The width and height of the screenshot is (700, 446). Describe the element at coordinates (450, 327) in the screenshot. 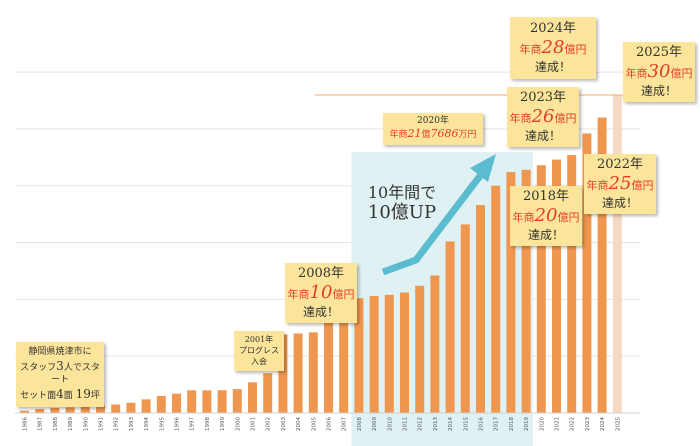

I see `bar-2014` at that location.